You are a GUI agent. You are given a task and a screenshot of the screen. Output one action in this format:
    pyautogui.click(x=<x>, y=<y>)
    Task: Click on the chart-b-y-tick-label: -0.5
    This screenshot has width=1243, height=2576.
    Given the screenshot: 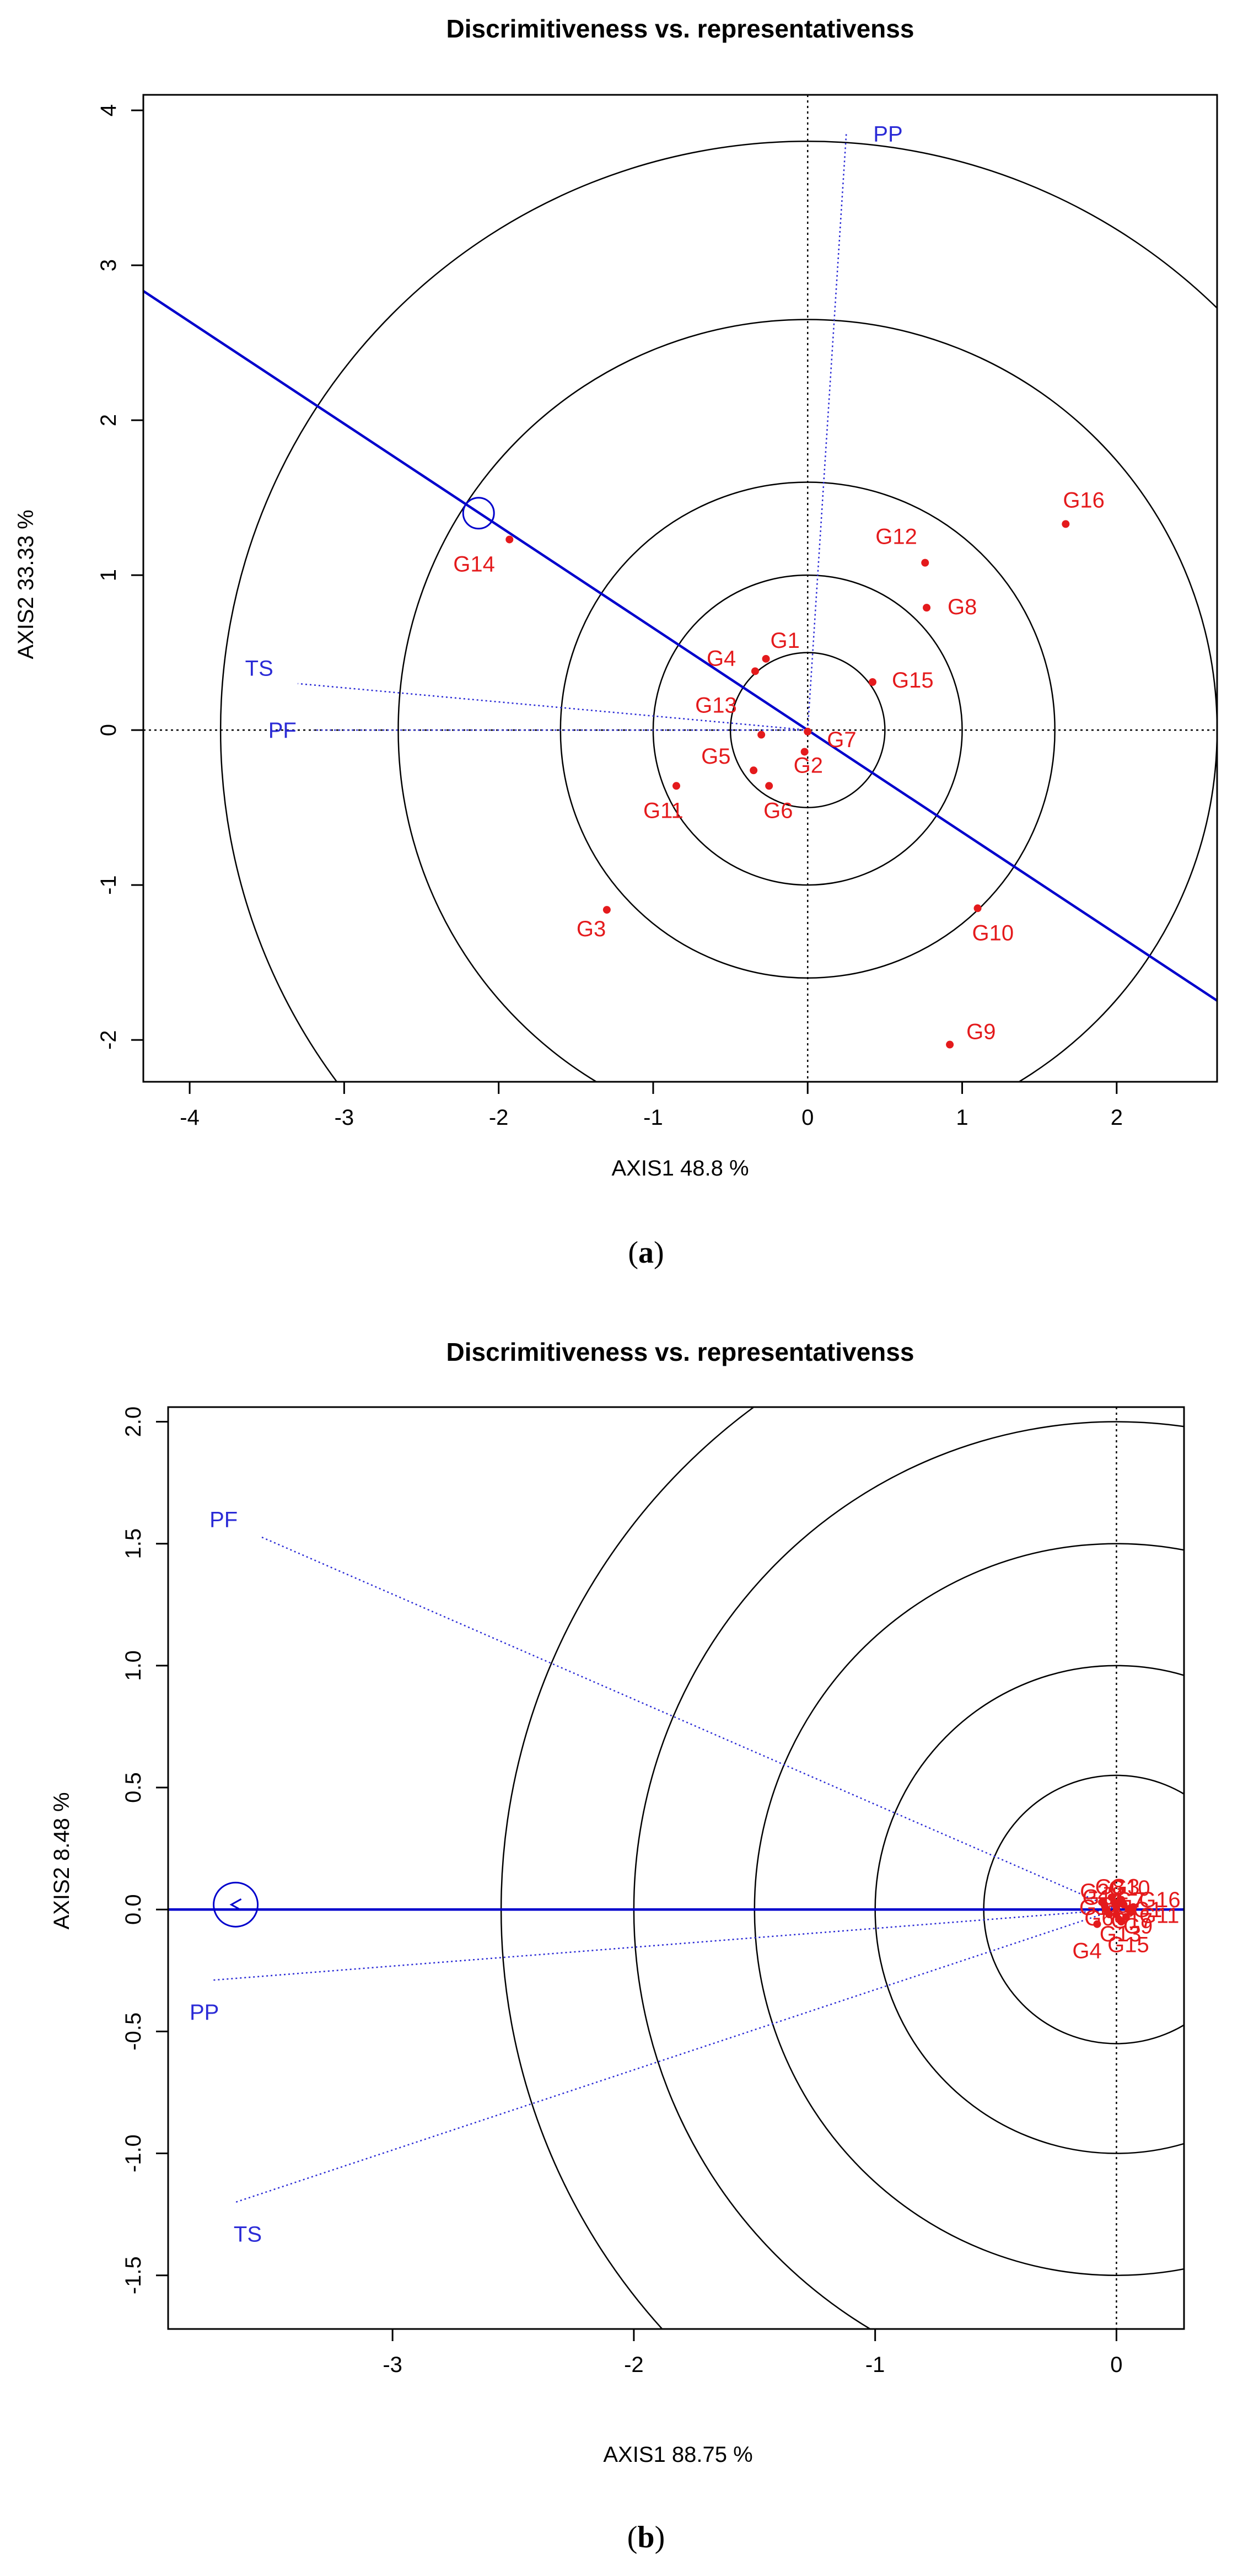 What is the action you would take?
    pyautogui.click(x=133, y=2031)
    